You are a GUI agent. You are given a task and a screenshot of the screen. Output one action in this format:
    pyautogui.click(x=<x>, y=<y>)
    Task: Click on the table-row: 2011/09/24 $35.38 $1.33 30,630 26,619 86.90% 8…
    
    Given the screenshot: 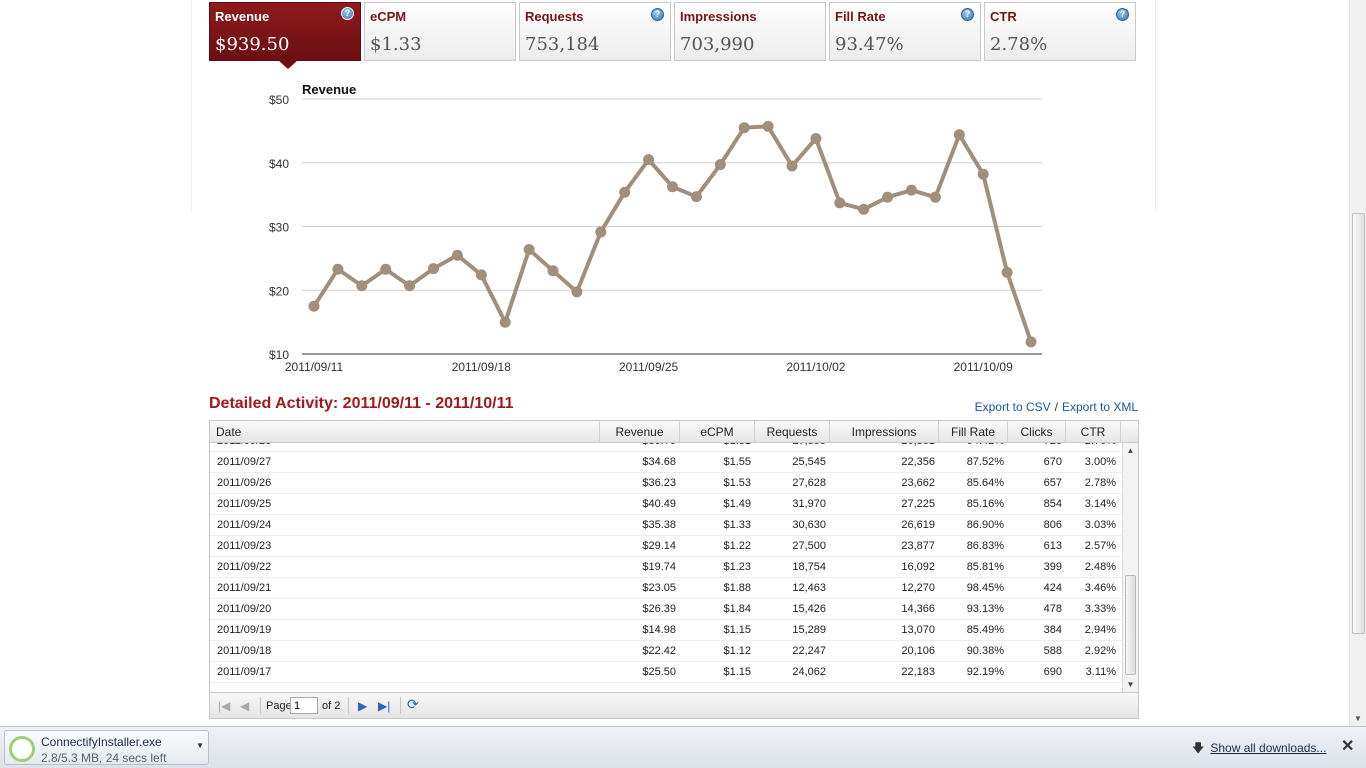 What is the action you would take?
    pyautogui.click(x=666, y=525)
    